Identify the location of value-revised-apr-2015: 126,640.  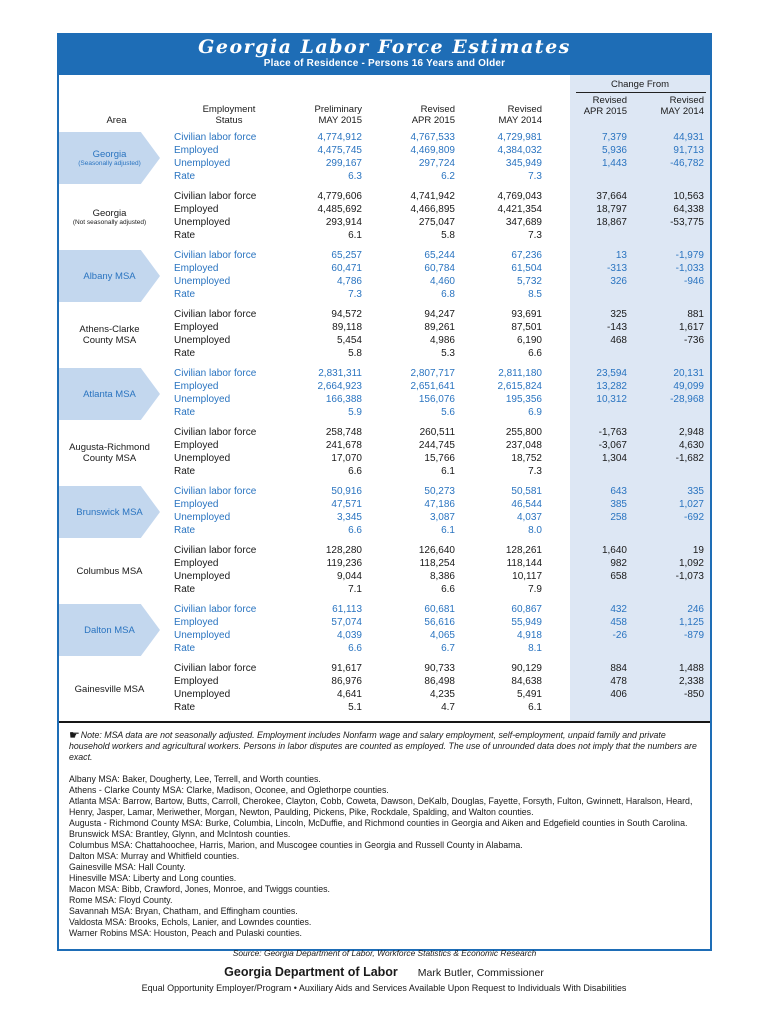
(436, 550).